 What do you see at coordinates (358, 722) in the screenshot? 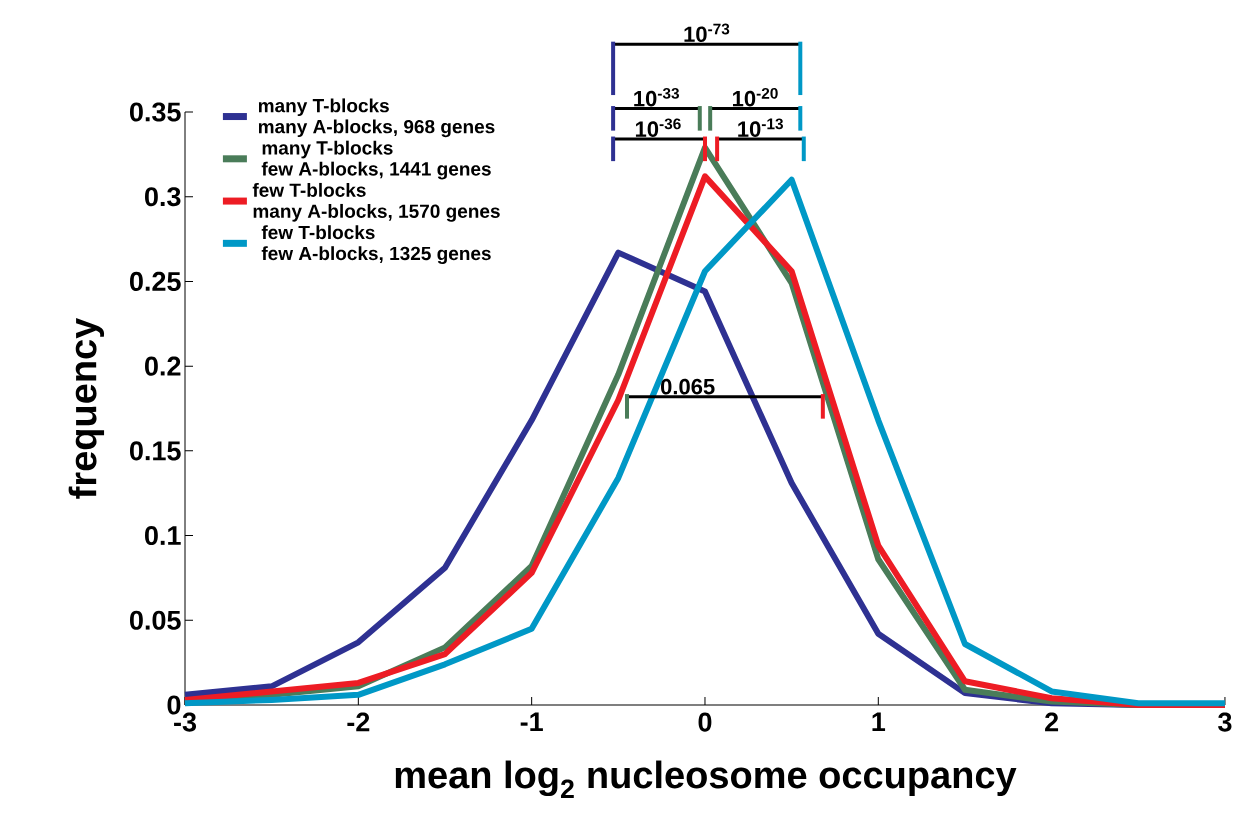
I see `x-tick-label: -2` at bounding box center [358, 722].